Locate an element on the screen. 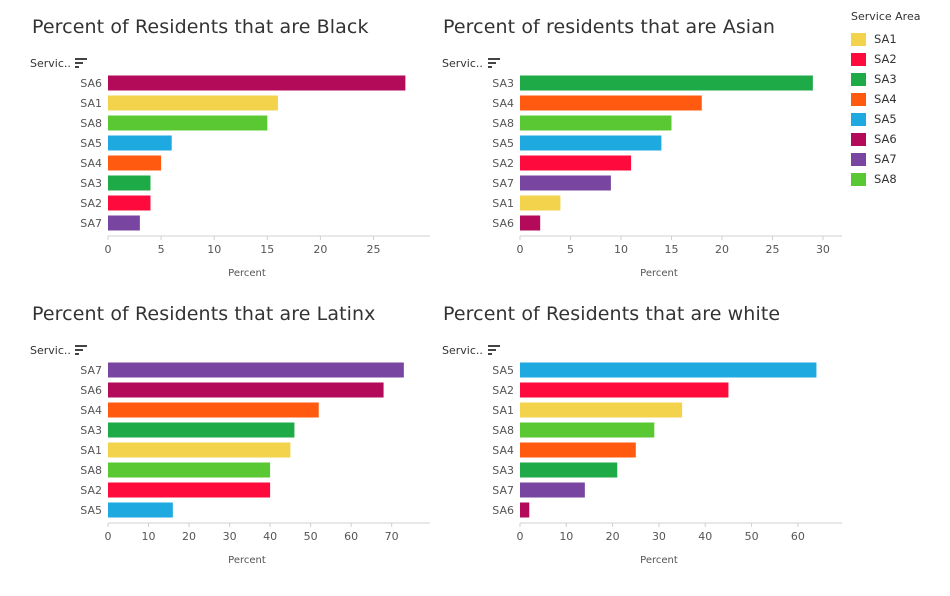 The width and height of the screenshot is (950, 596). legend-item-sa7: SA7 is located at coordinates (885, 159).